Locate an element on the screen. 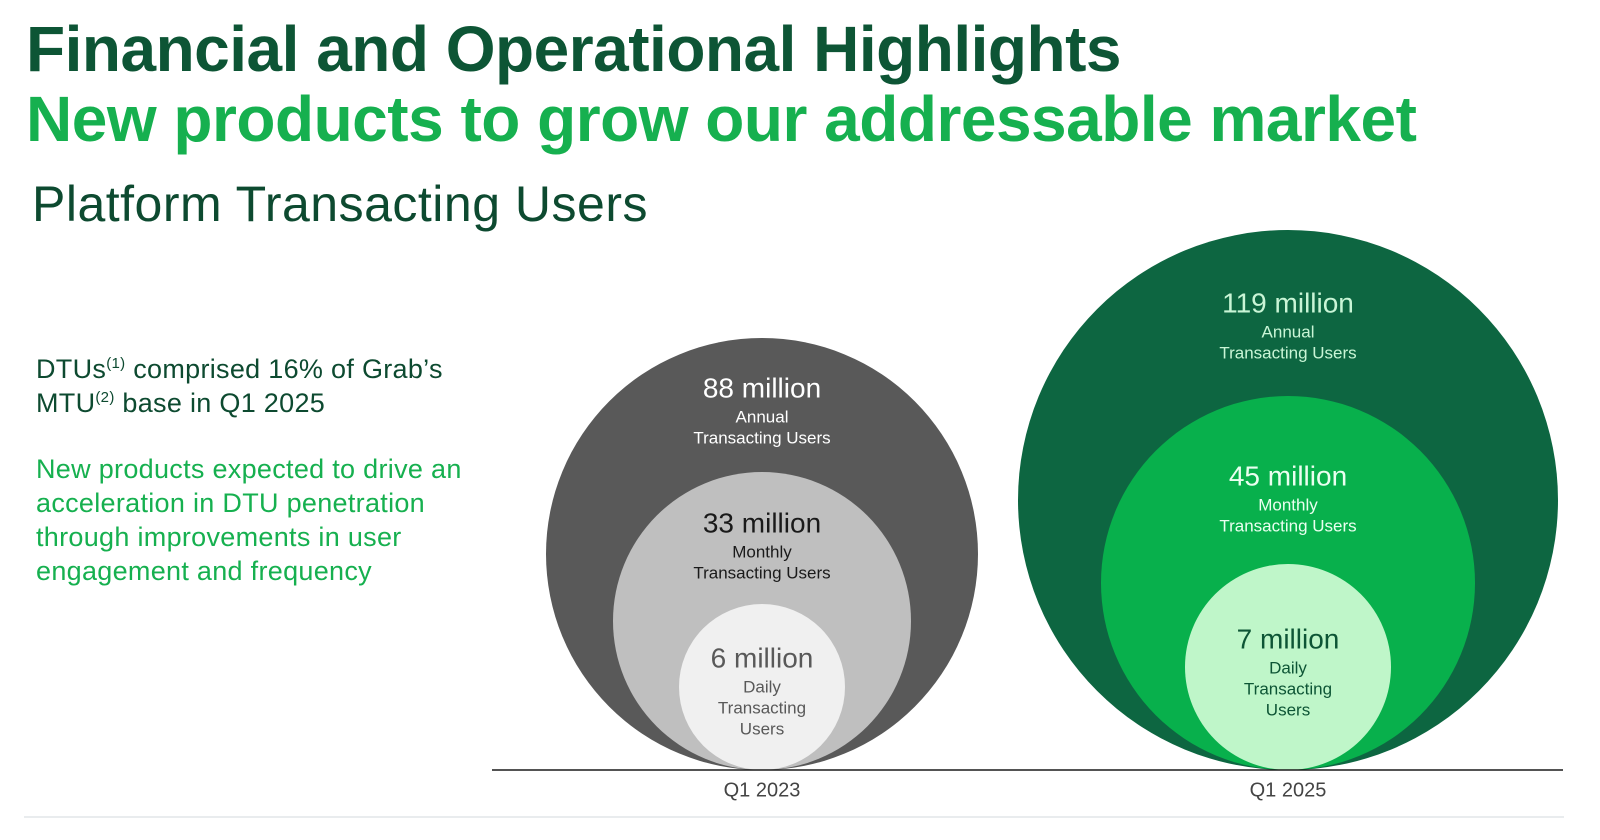  bubble-value-label: 6 million is located at coordinates (762, 657).